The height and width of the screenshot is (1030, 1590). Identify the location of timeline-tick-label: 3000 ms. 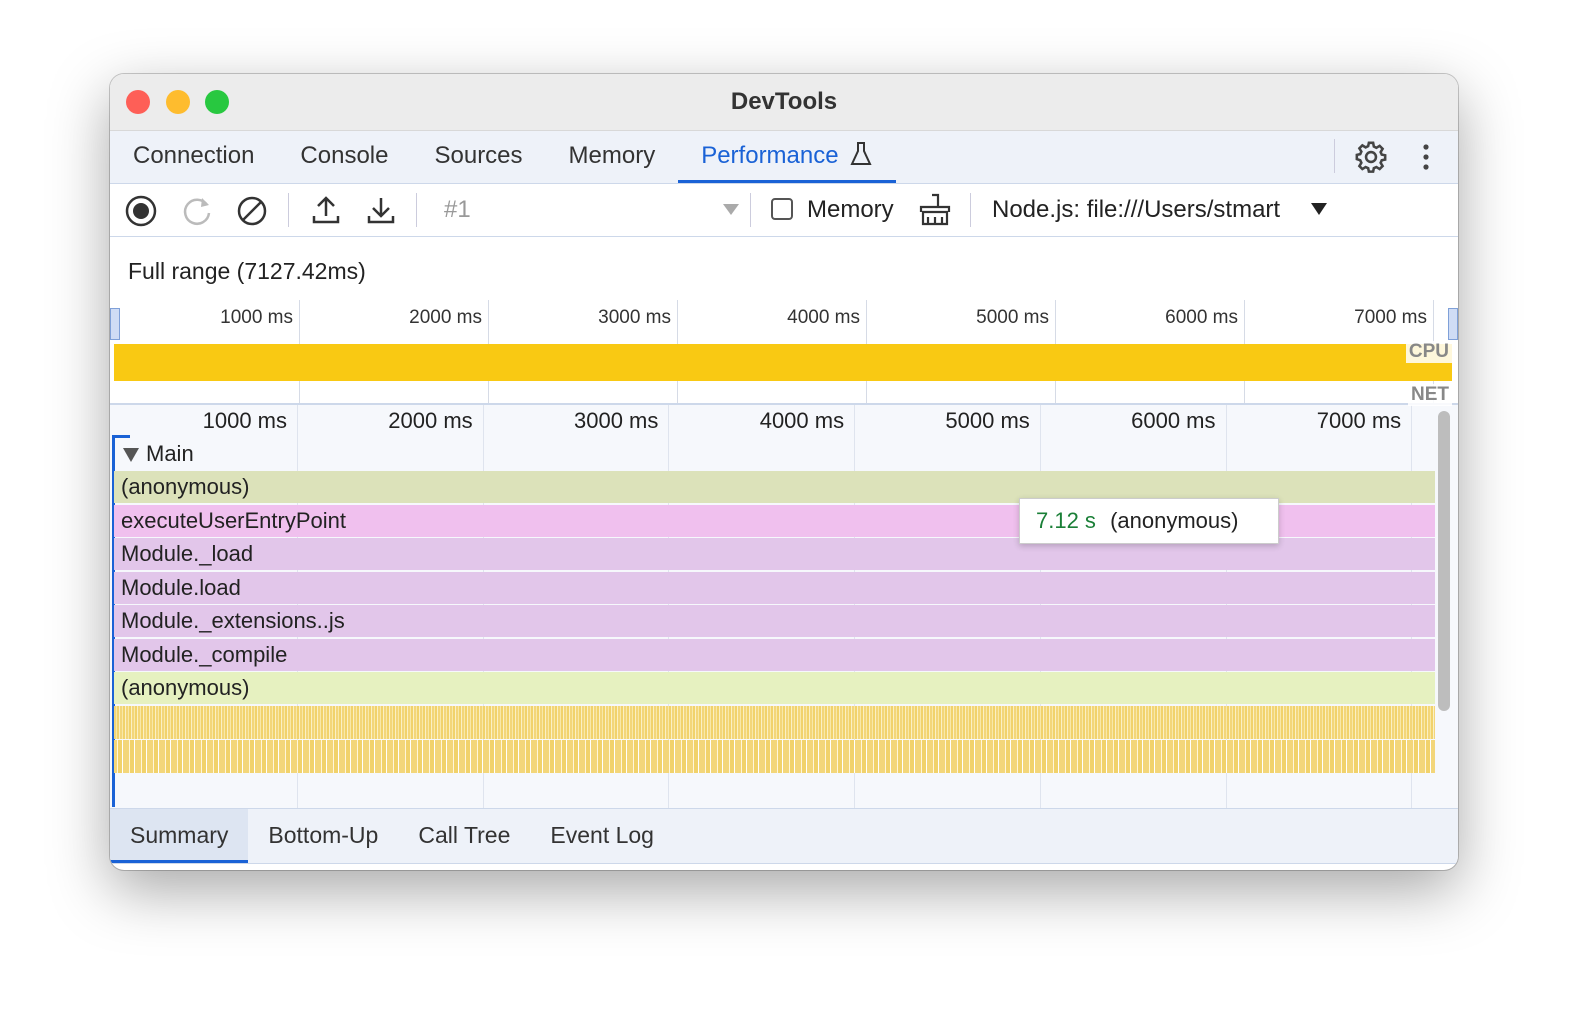
(616, 420).